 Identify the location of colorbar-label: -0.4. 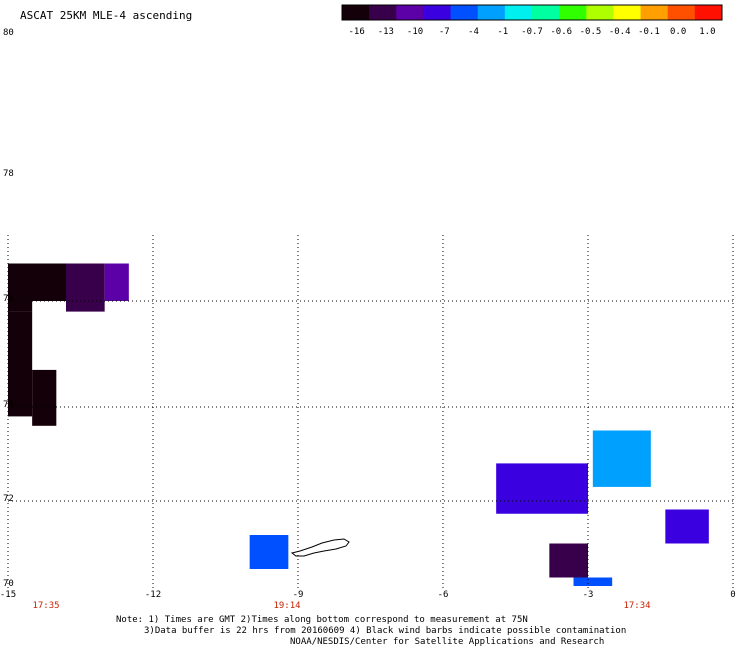
(619, 32).